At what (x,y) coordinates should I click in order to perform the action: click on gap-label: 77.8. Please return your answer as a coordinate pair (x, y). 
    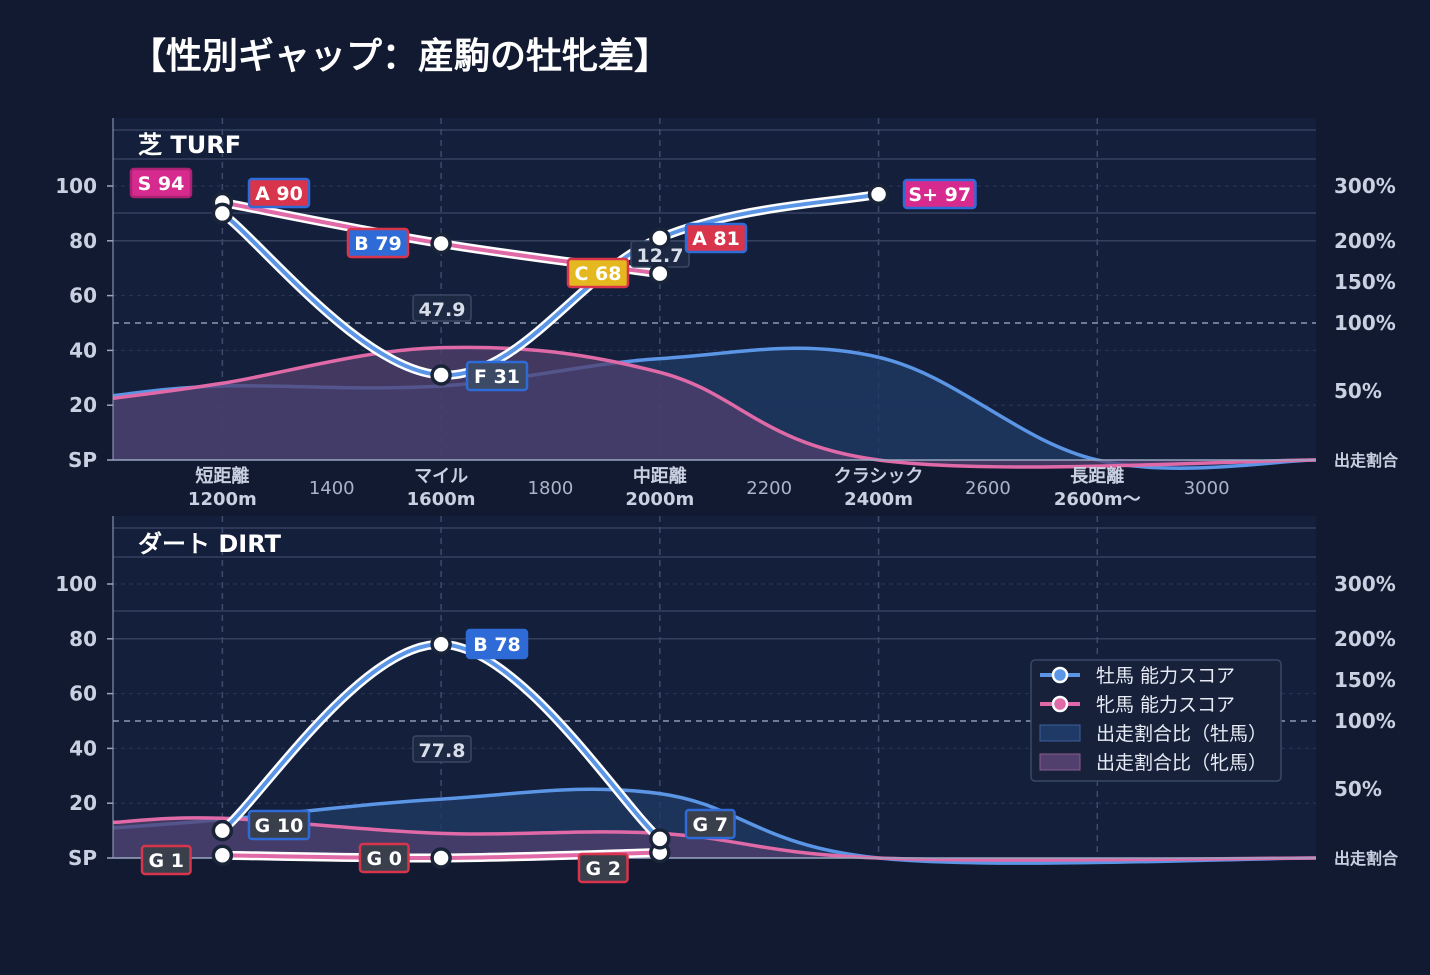
    Looking at the image, I should click on (442, 749).